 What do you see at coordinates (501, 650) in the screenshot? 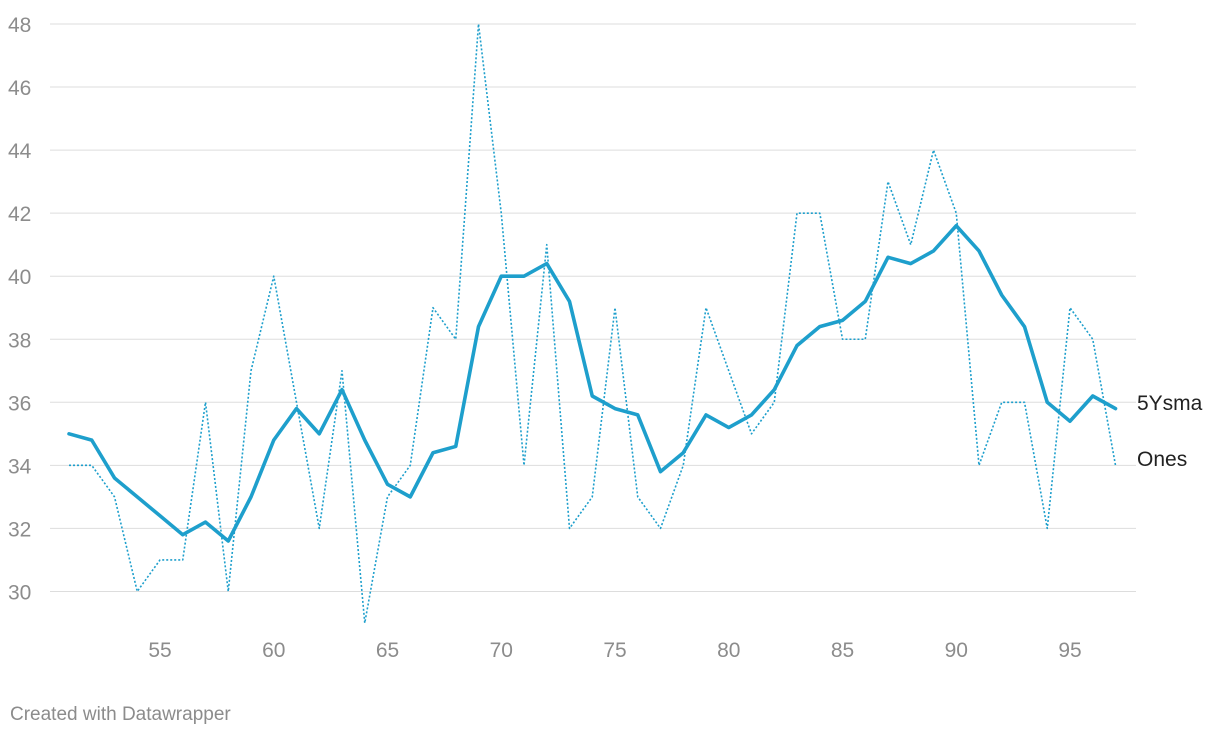
I see `x-tick-label: 70` at bounding box center [501, 650].